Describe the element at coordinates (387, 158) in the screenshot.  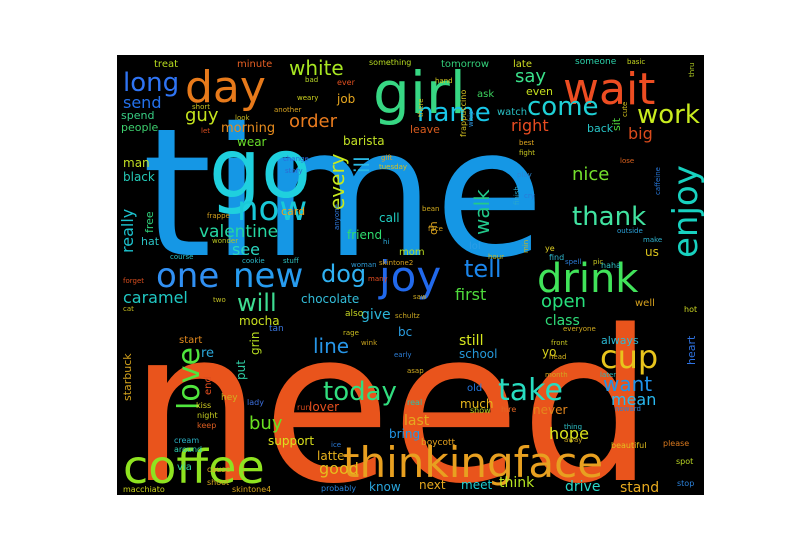
I see `word-gift: gift` at that location.